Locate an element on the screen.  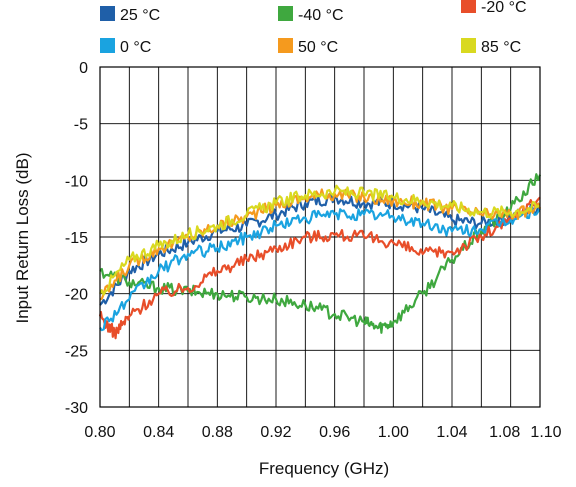
legend-label: 0 °C is located at coordinates (135, 47).